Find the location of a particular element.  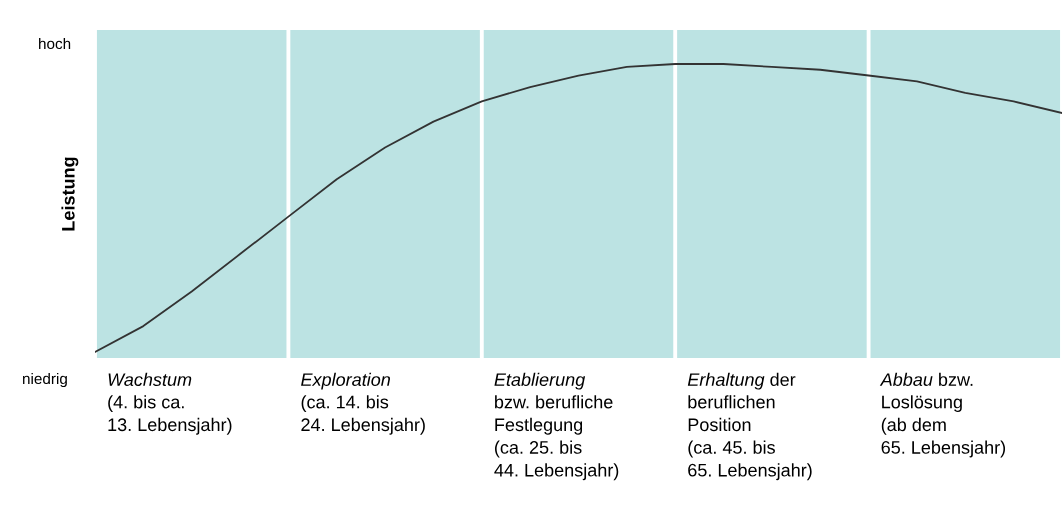

text: hoch is located at coordinates (55, 43).